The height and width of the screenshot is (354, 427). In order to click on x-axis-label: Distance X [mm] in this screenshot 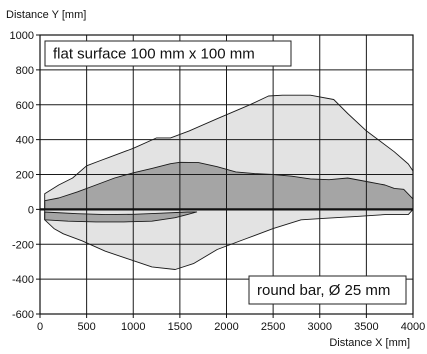, I will do `click(369, 343)`.